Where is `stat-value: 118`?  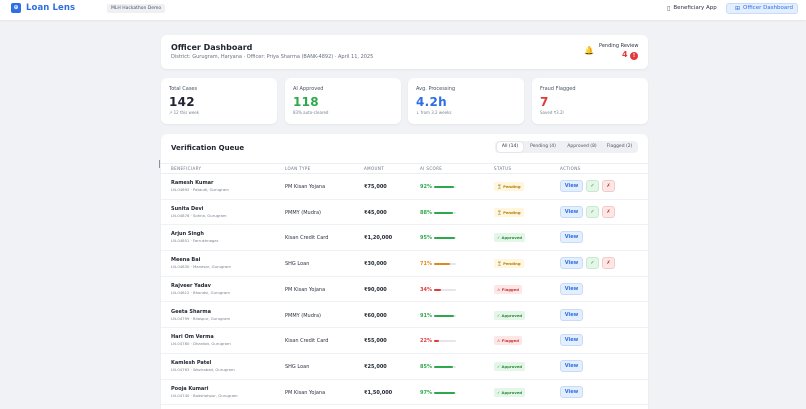
stat-value: 118 is located at coordinates (306, 102).